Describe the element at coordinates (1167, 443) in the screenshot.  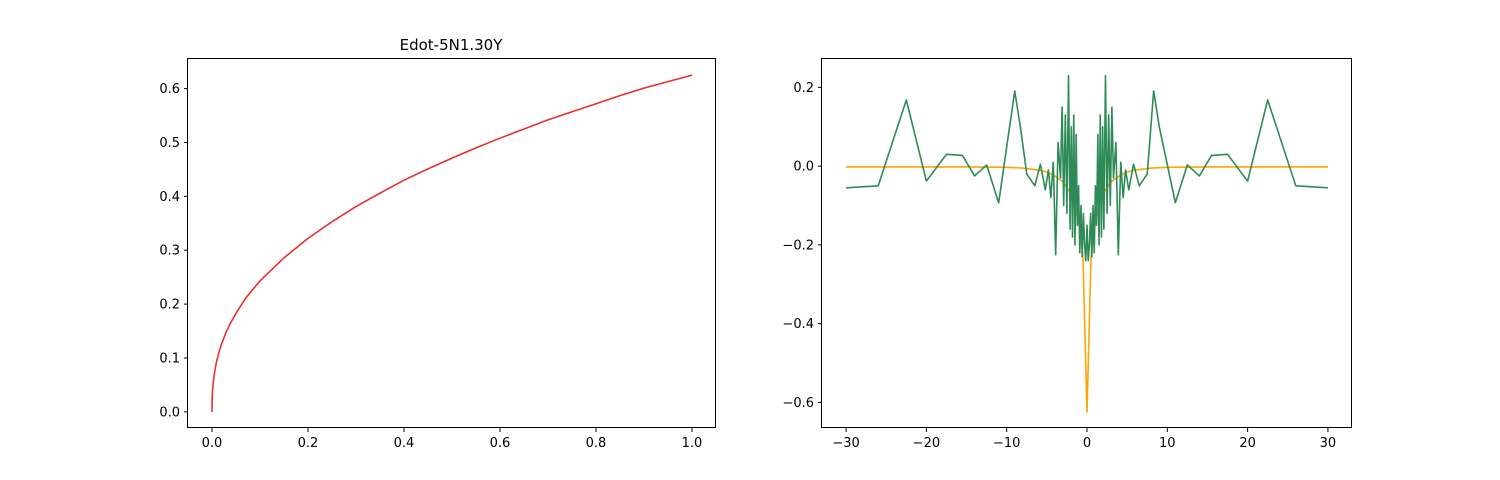
I see `x-tick-label: 10` at that location.